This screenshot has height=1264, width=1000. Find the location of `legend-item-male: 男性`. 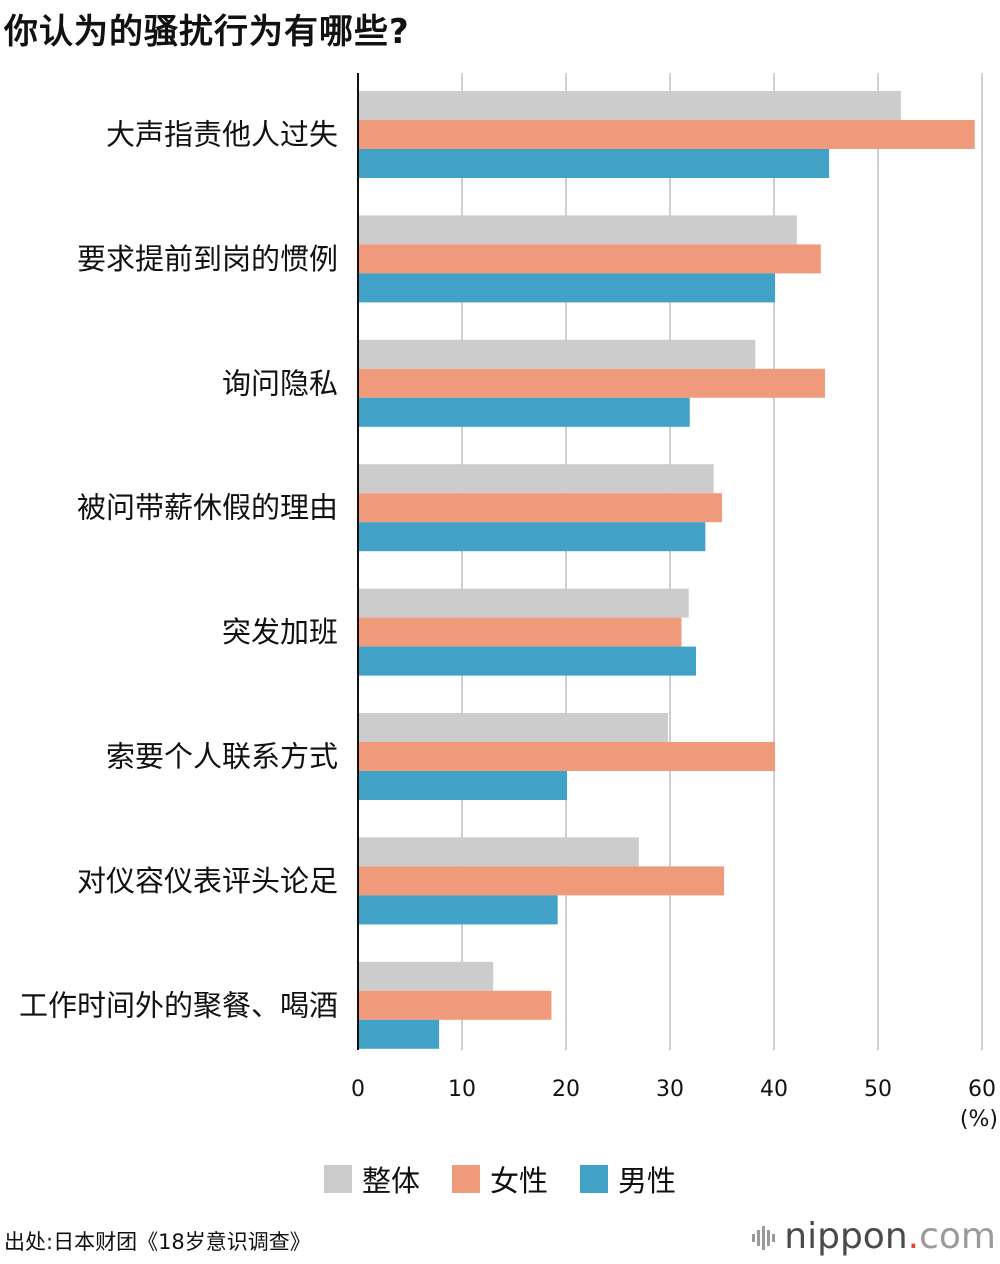

legend-item-male: 男性 is located at coordinates (628, 1179).